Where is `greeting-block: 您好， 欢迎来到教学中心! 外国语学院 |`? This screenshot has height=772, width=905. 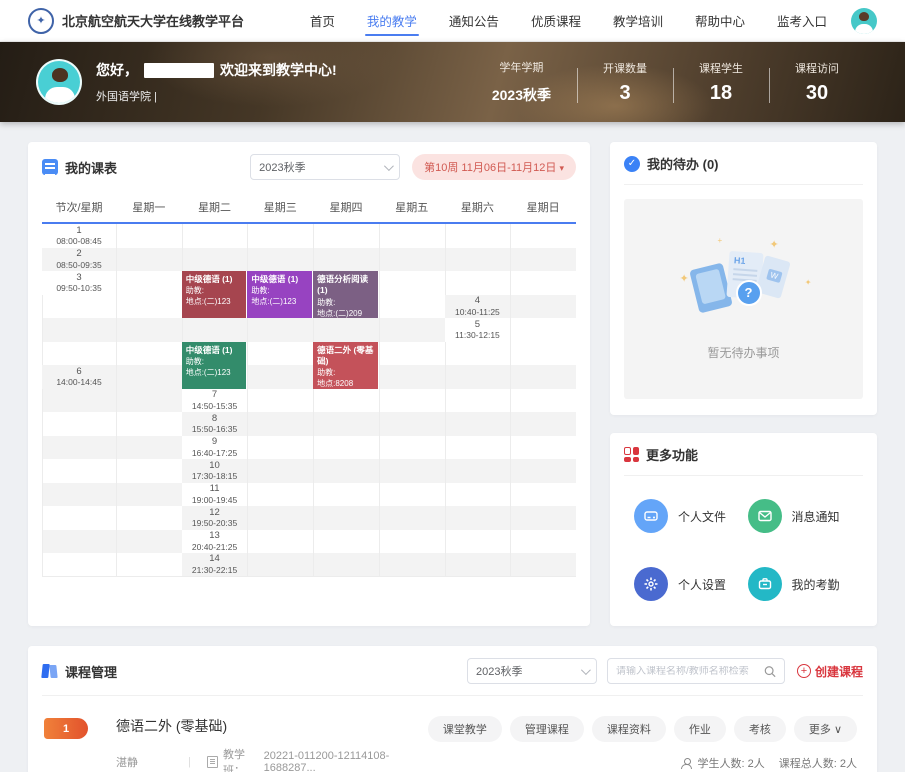
greeting-block: 您好， 欢迎来到教学中心! 外国语学院 | is located at coordinates (216, 82).